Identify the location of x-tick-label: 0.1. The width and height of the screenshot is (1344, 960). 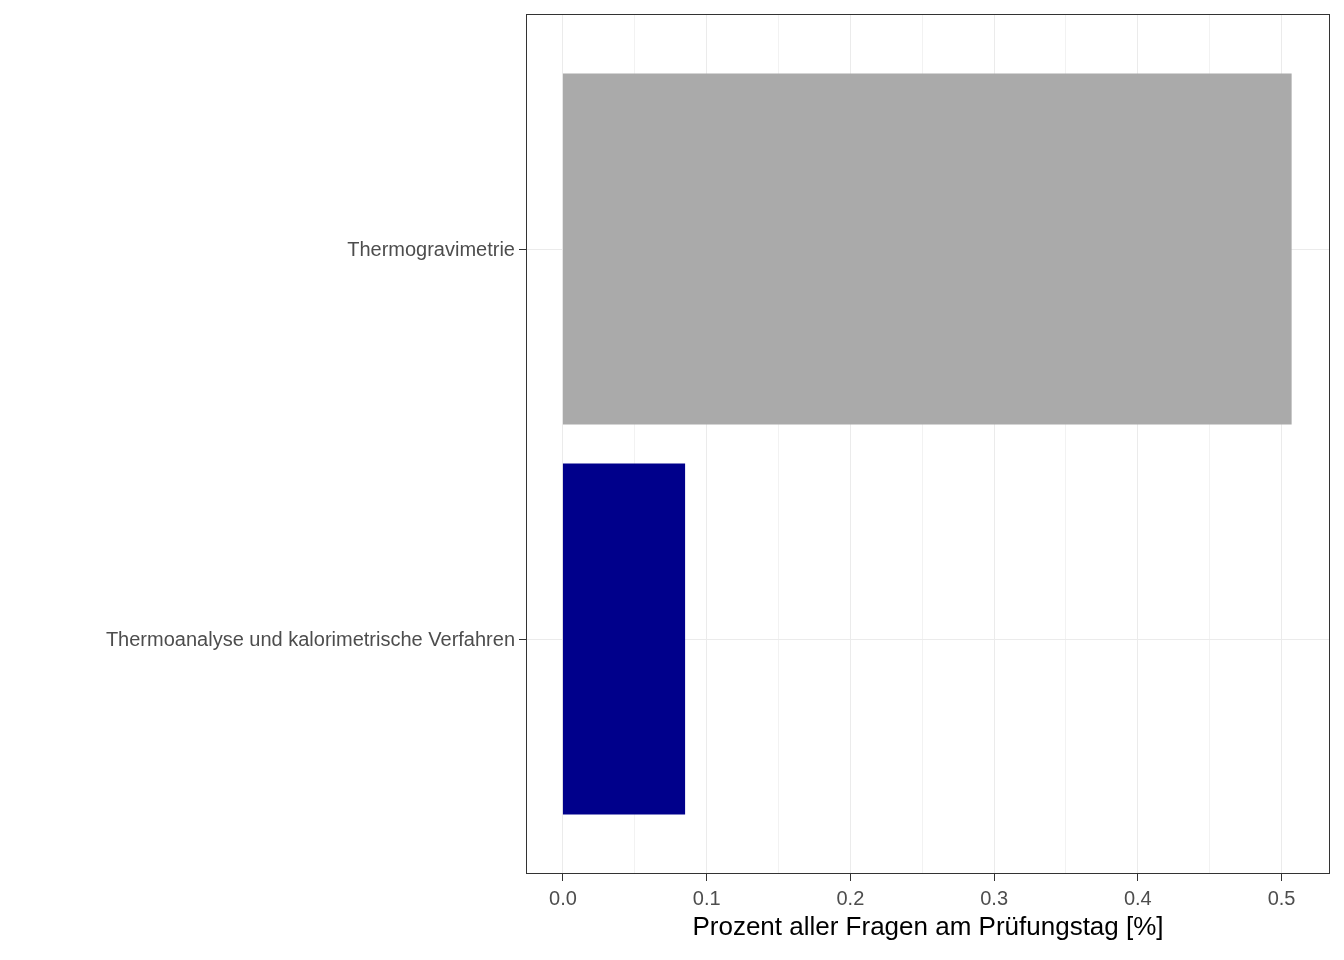
(706, 898).